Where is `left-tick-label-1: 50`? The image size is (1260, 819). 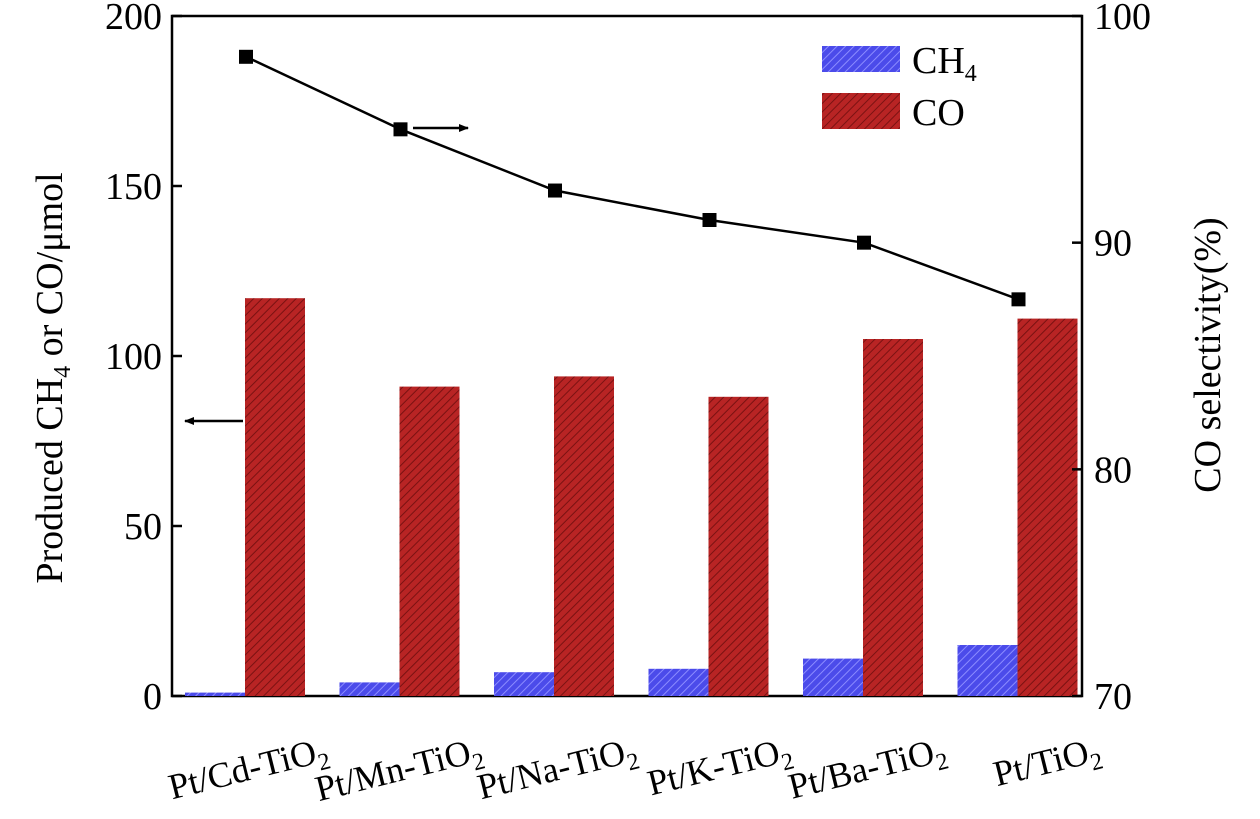
left-tick-label-1: 50 is located at coordinates (143, 527).